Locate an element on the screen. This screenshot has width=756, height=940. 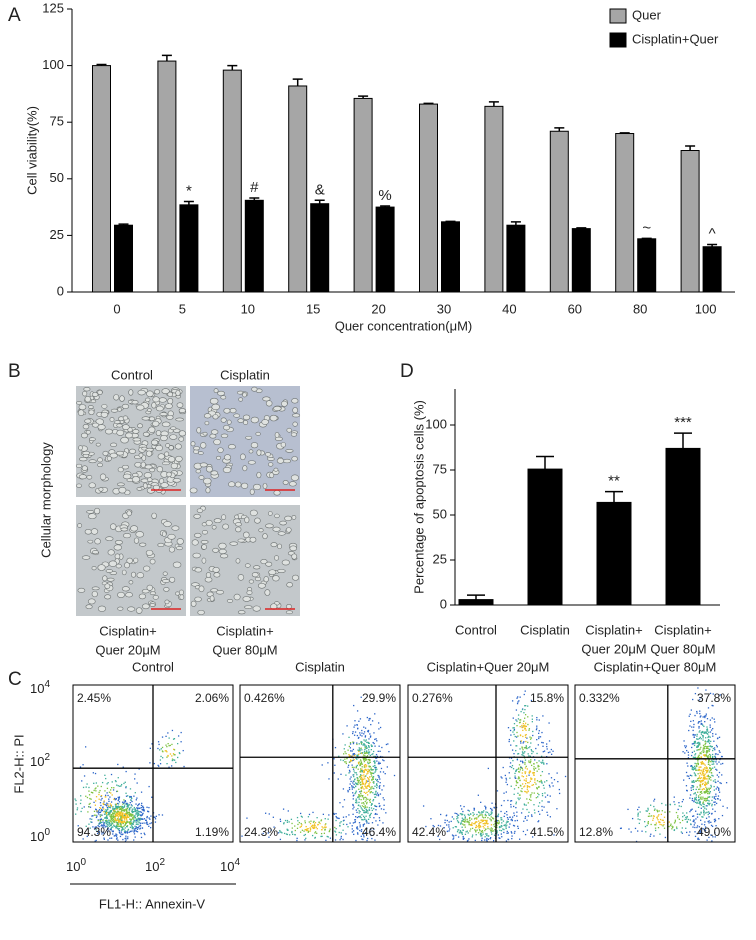
quadrant-percent: 0.426% is located at coordinates (264, 698).